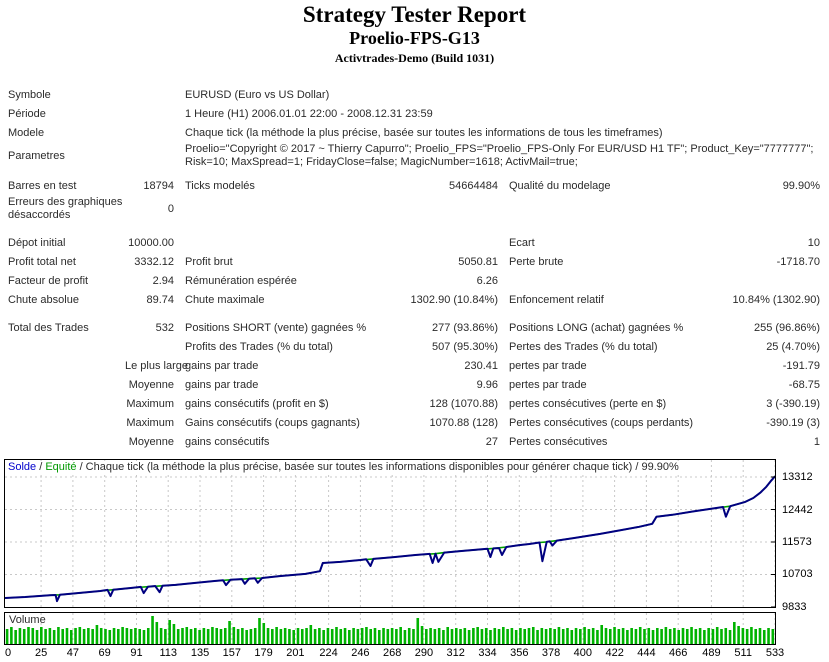 The width and height of the screenshot is (829, 662). I want to click on row-label: Barres en test, so click(42, 186).